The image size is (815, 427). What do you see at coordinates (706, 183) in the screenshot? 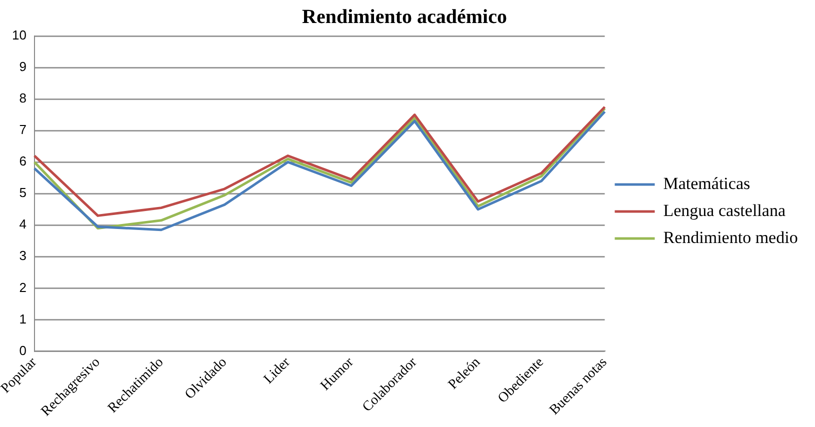
I see `legend-label: Matemáticas` at bounding box center [706, 183].